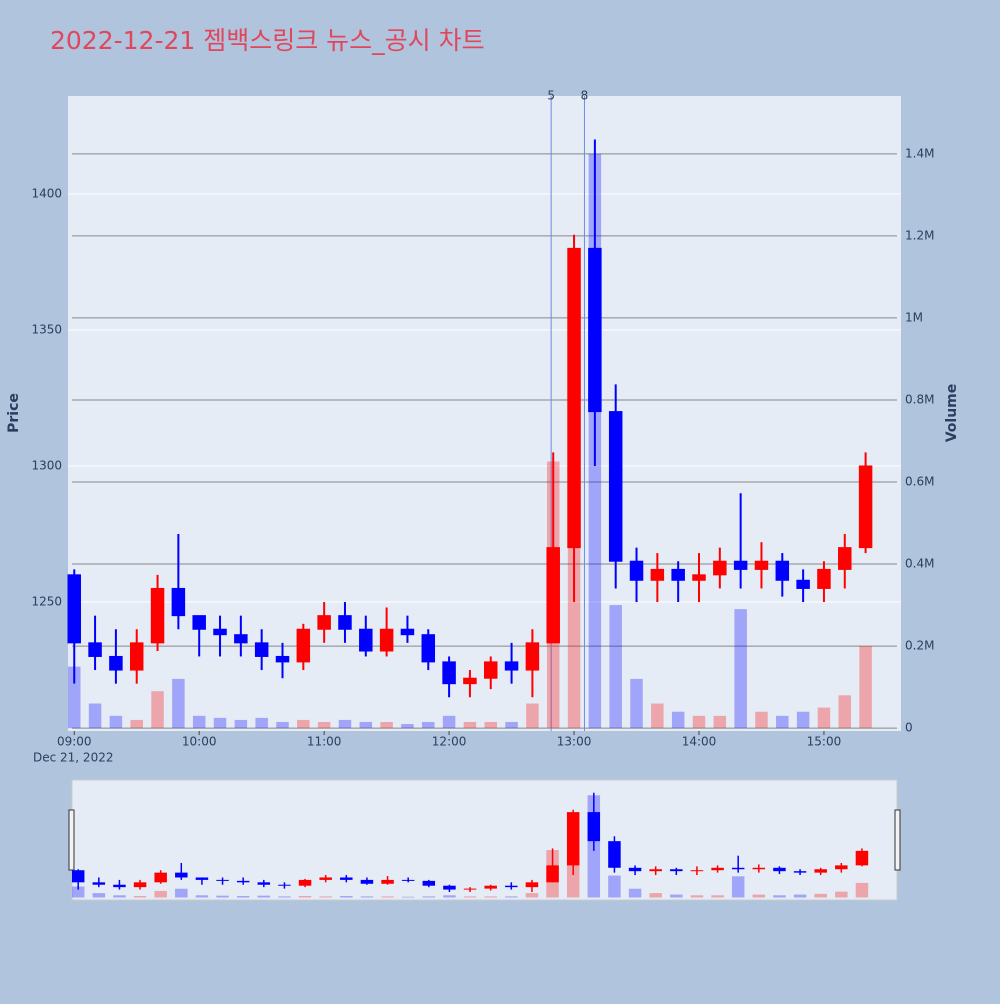 This screenshot has height=1004, width=1000. Describe the element at coordinates (897, 840) in the screenshot. I see `slider-handle-right` at that location.